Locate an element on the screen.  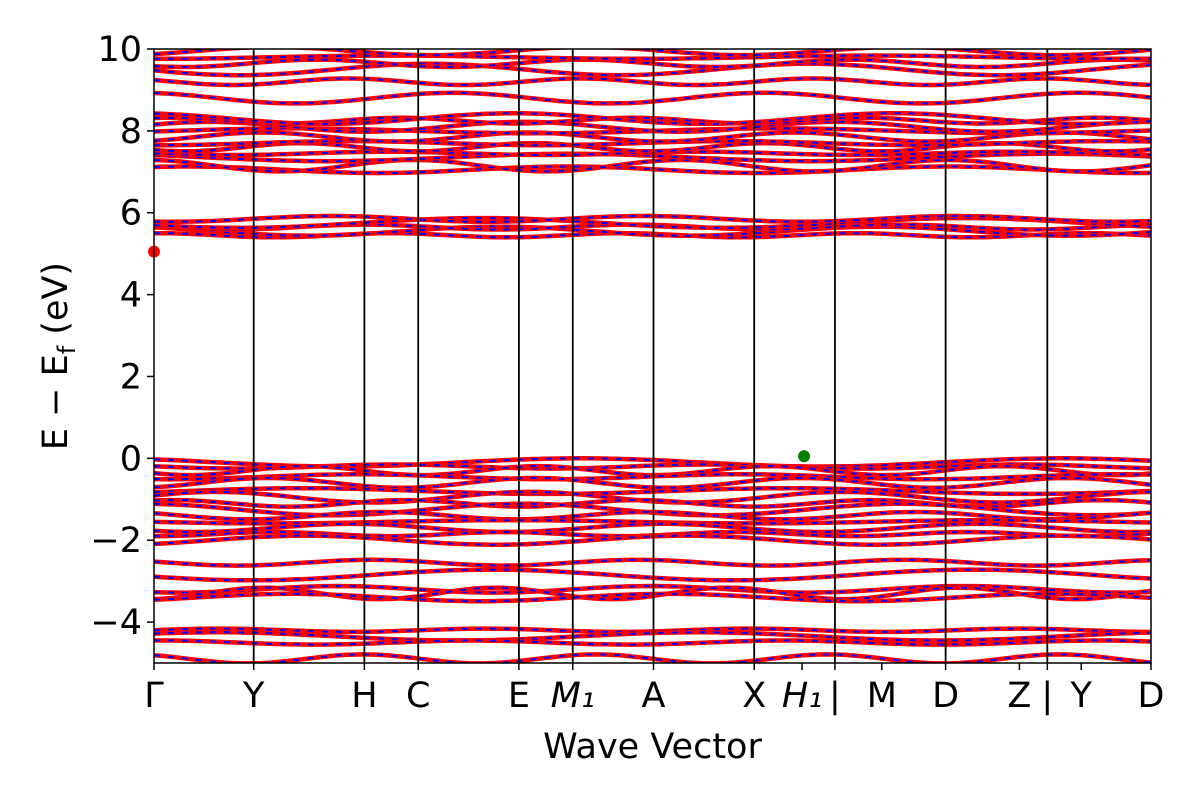
kpoint-label: E is located at coordinates (519, 696).